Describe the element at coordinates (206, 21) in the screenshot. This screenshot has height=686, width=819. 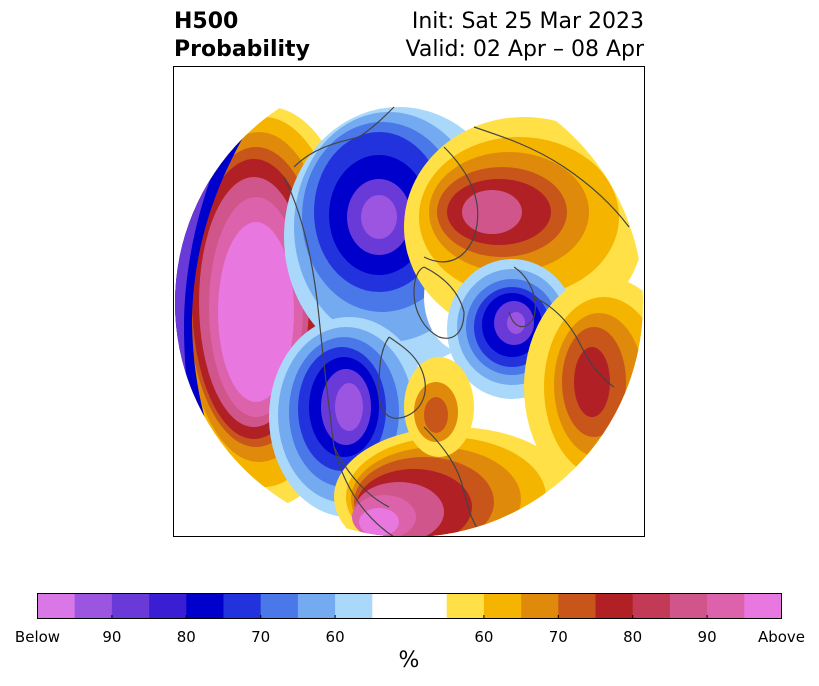
I see `title-variable: H500` at that location.